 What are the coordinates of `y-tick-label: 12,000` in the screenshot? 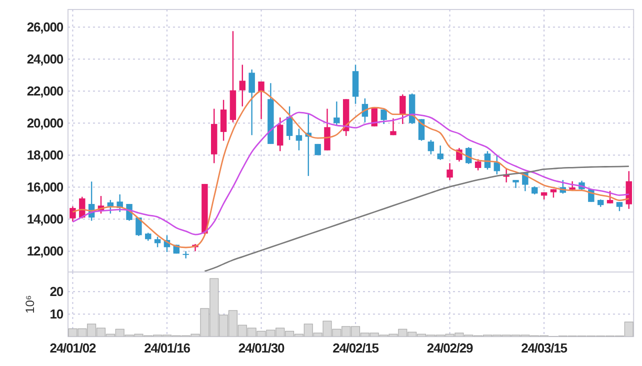 It's located at (45, 251).